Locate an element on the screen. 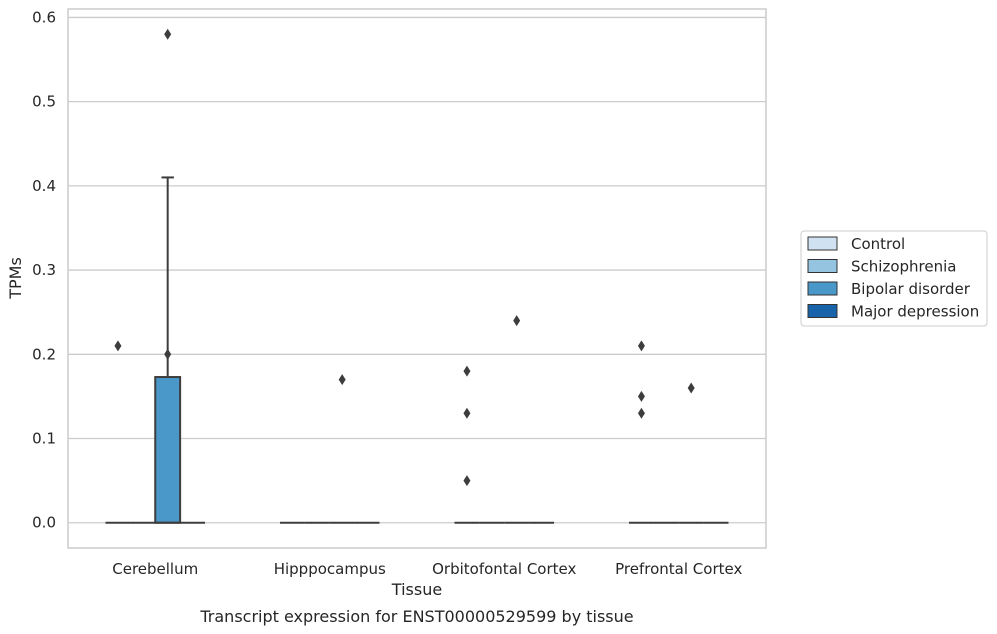 The width and height of the screenshot is (997, 634). x-axis-label: Tissue is located at coordinates (416, 589).